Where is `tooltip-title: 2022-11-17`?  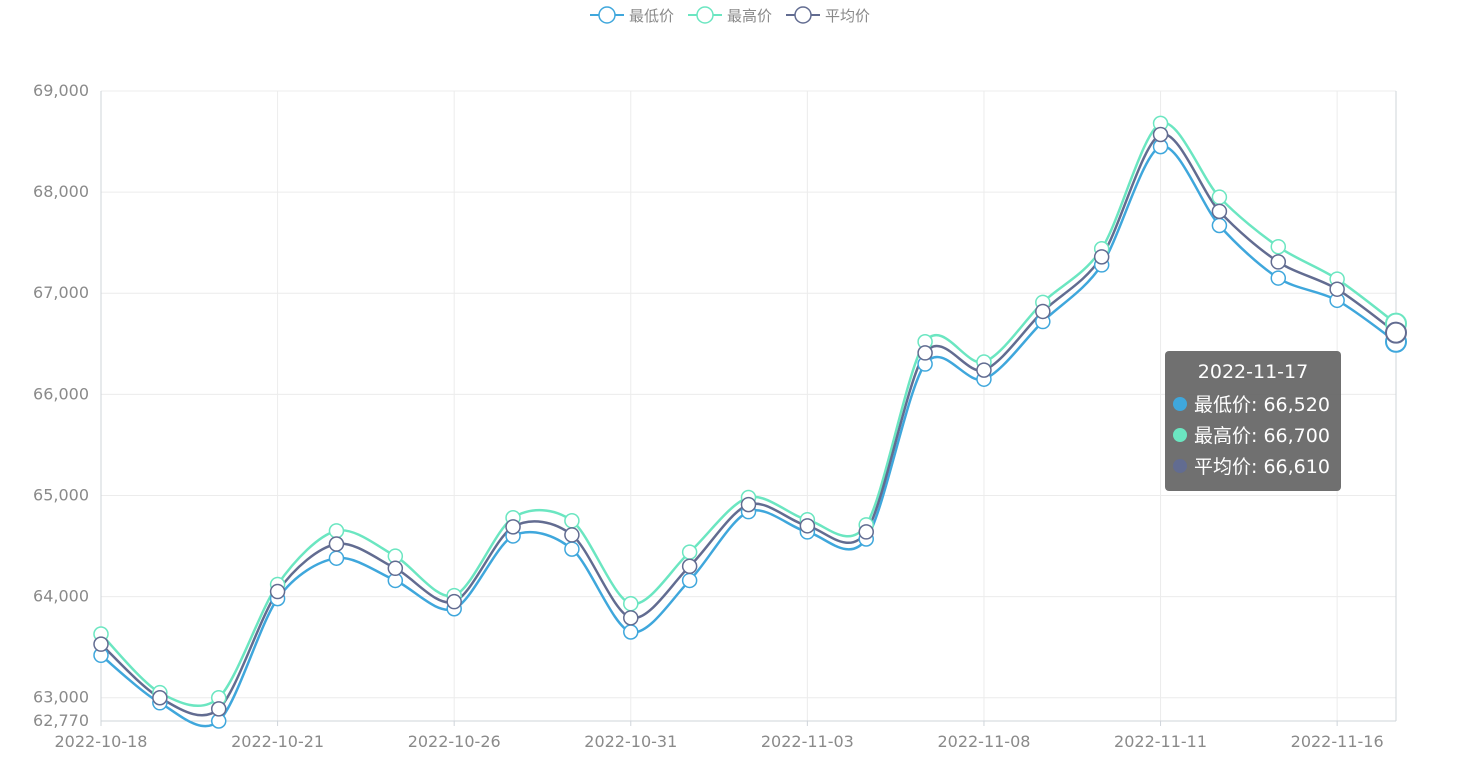 tooltip-title: 2022-11-17 is located at coordinates (1253, 372).